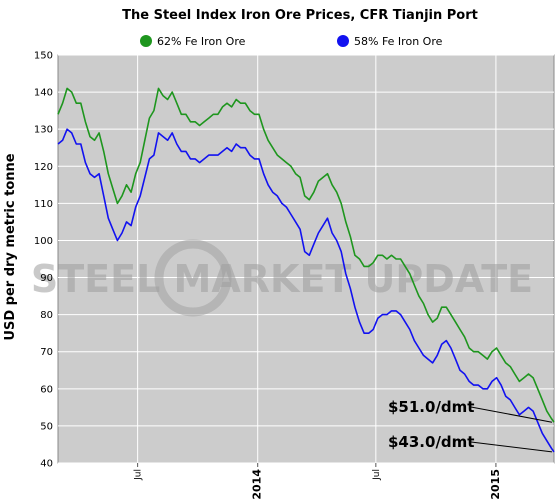 This screenshot has width=560, height=502. What do you see at coordinates (43, 260) in the screenshot?
I see `y-axis-ticks: 40 50 60 70 80 90 100 110 120 130 140 150` at bounding box center [43, 260].